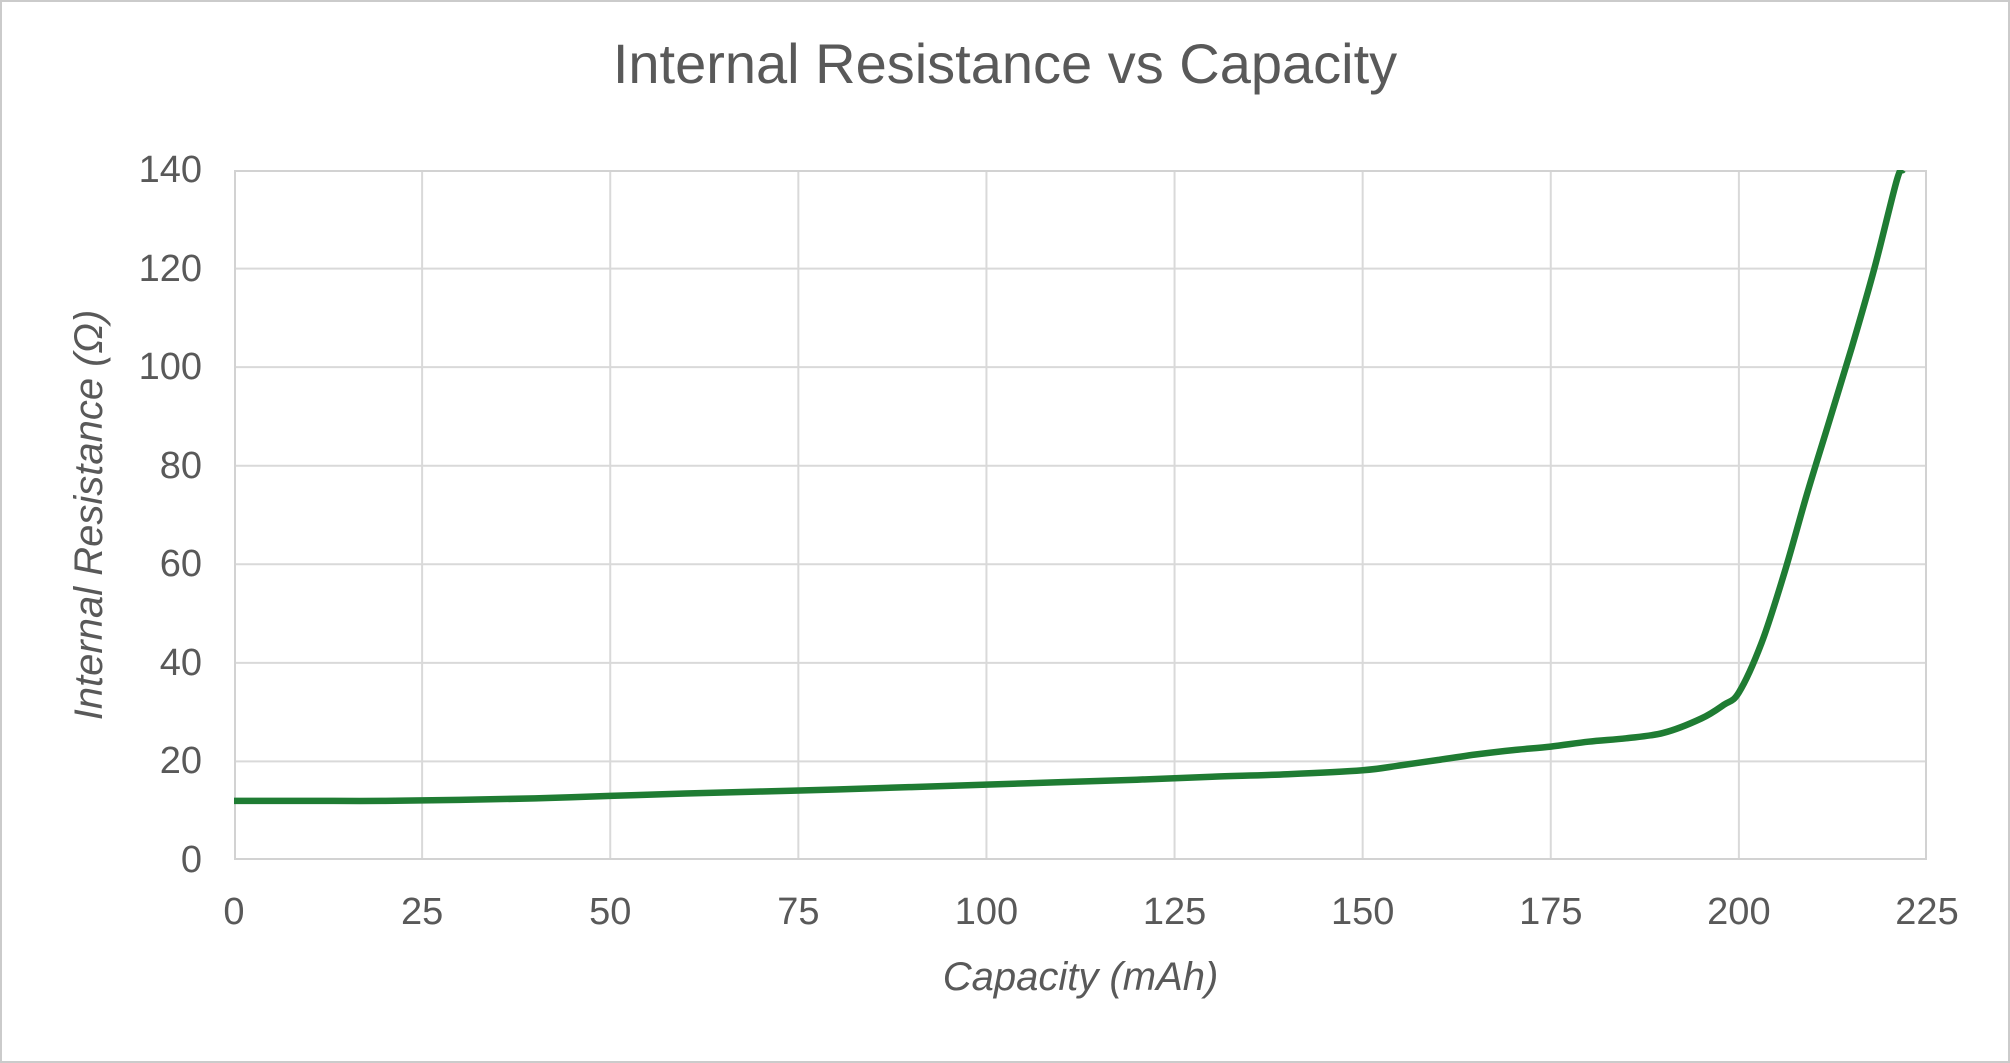 Image resolution: width=2010 pixels, height=1063 pixels. What do you see at coordinates (1080, 977) in the screenshot?
I see `x-axis-title: Capacity (mAh)` at bounding box center [1080, 977].